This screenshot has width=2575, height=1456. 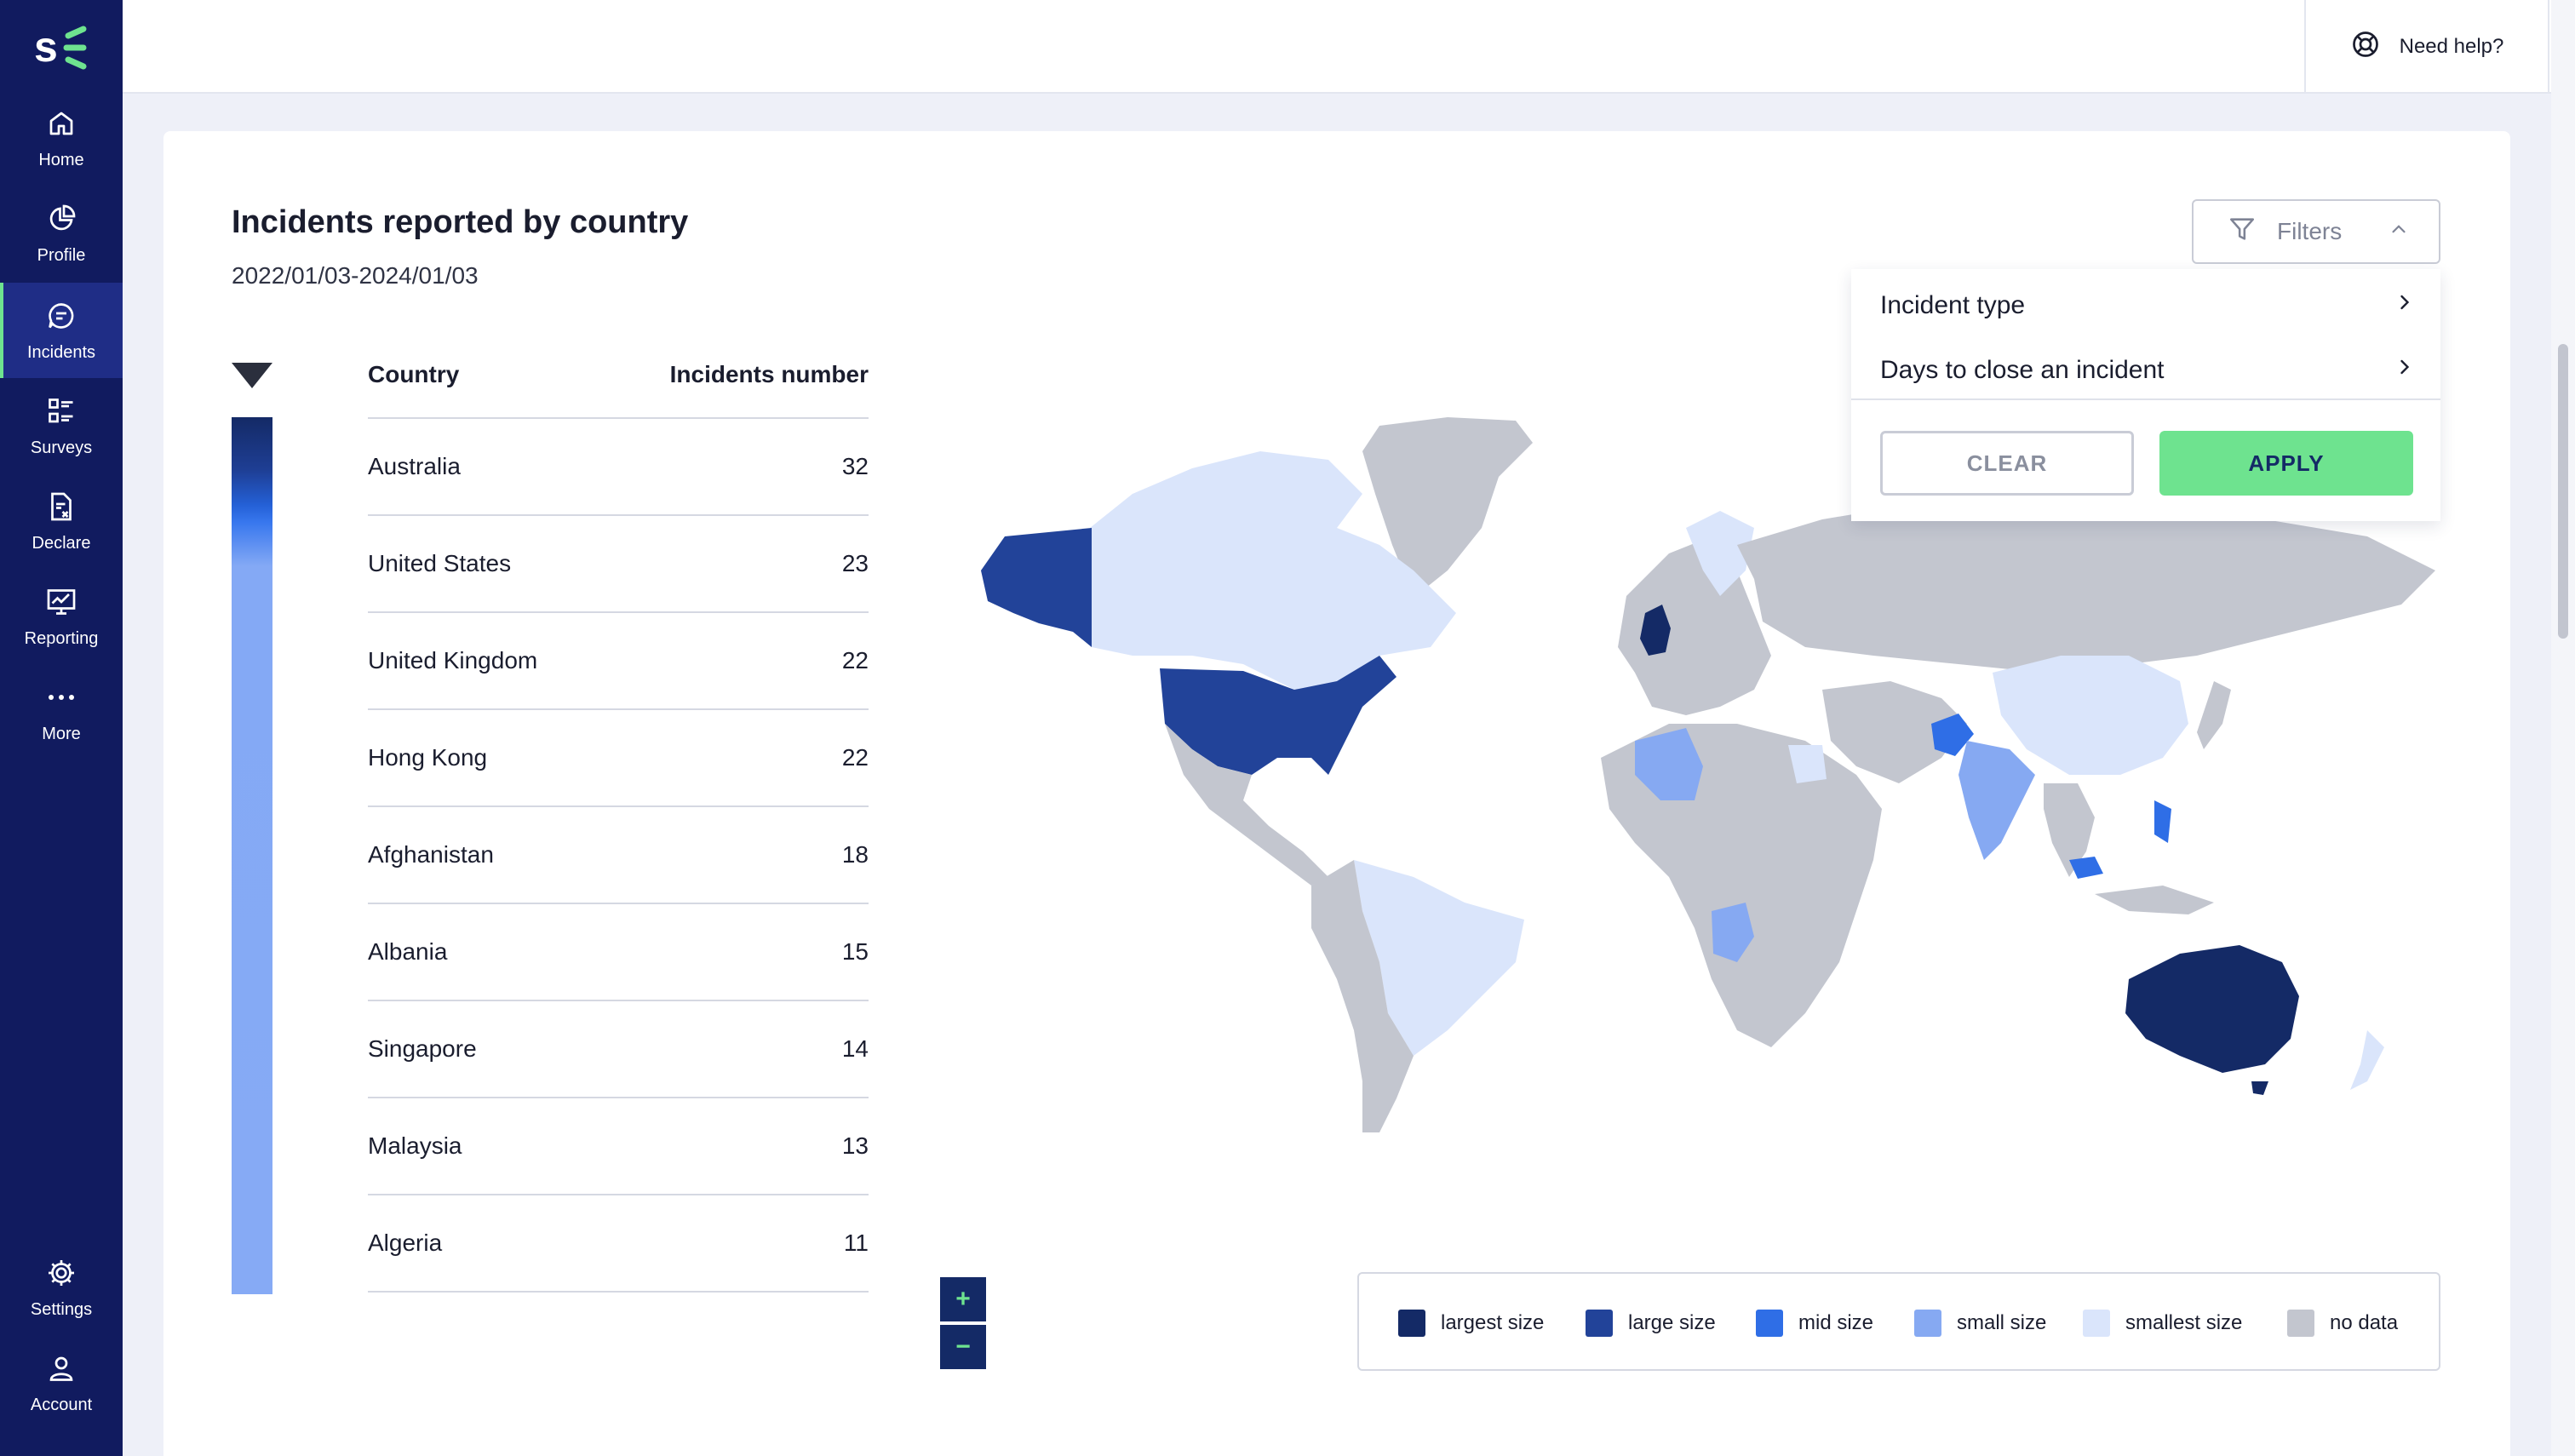 What do you see at coordinates (618, 758) in the screenshot?
I see `table-row: Hong Kong 22` at bounding box center [618, 758].